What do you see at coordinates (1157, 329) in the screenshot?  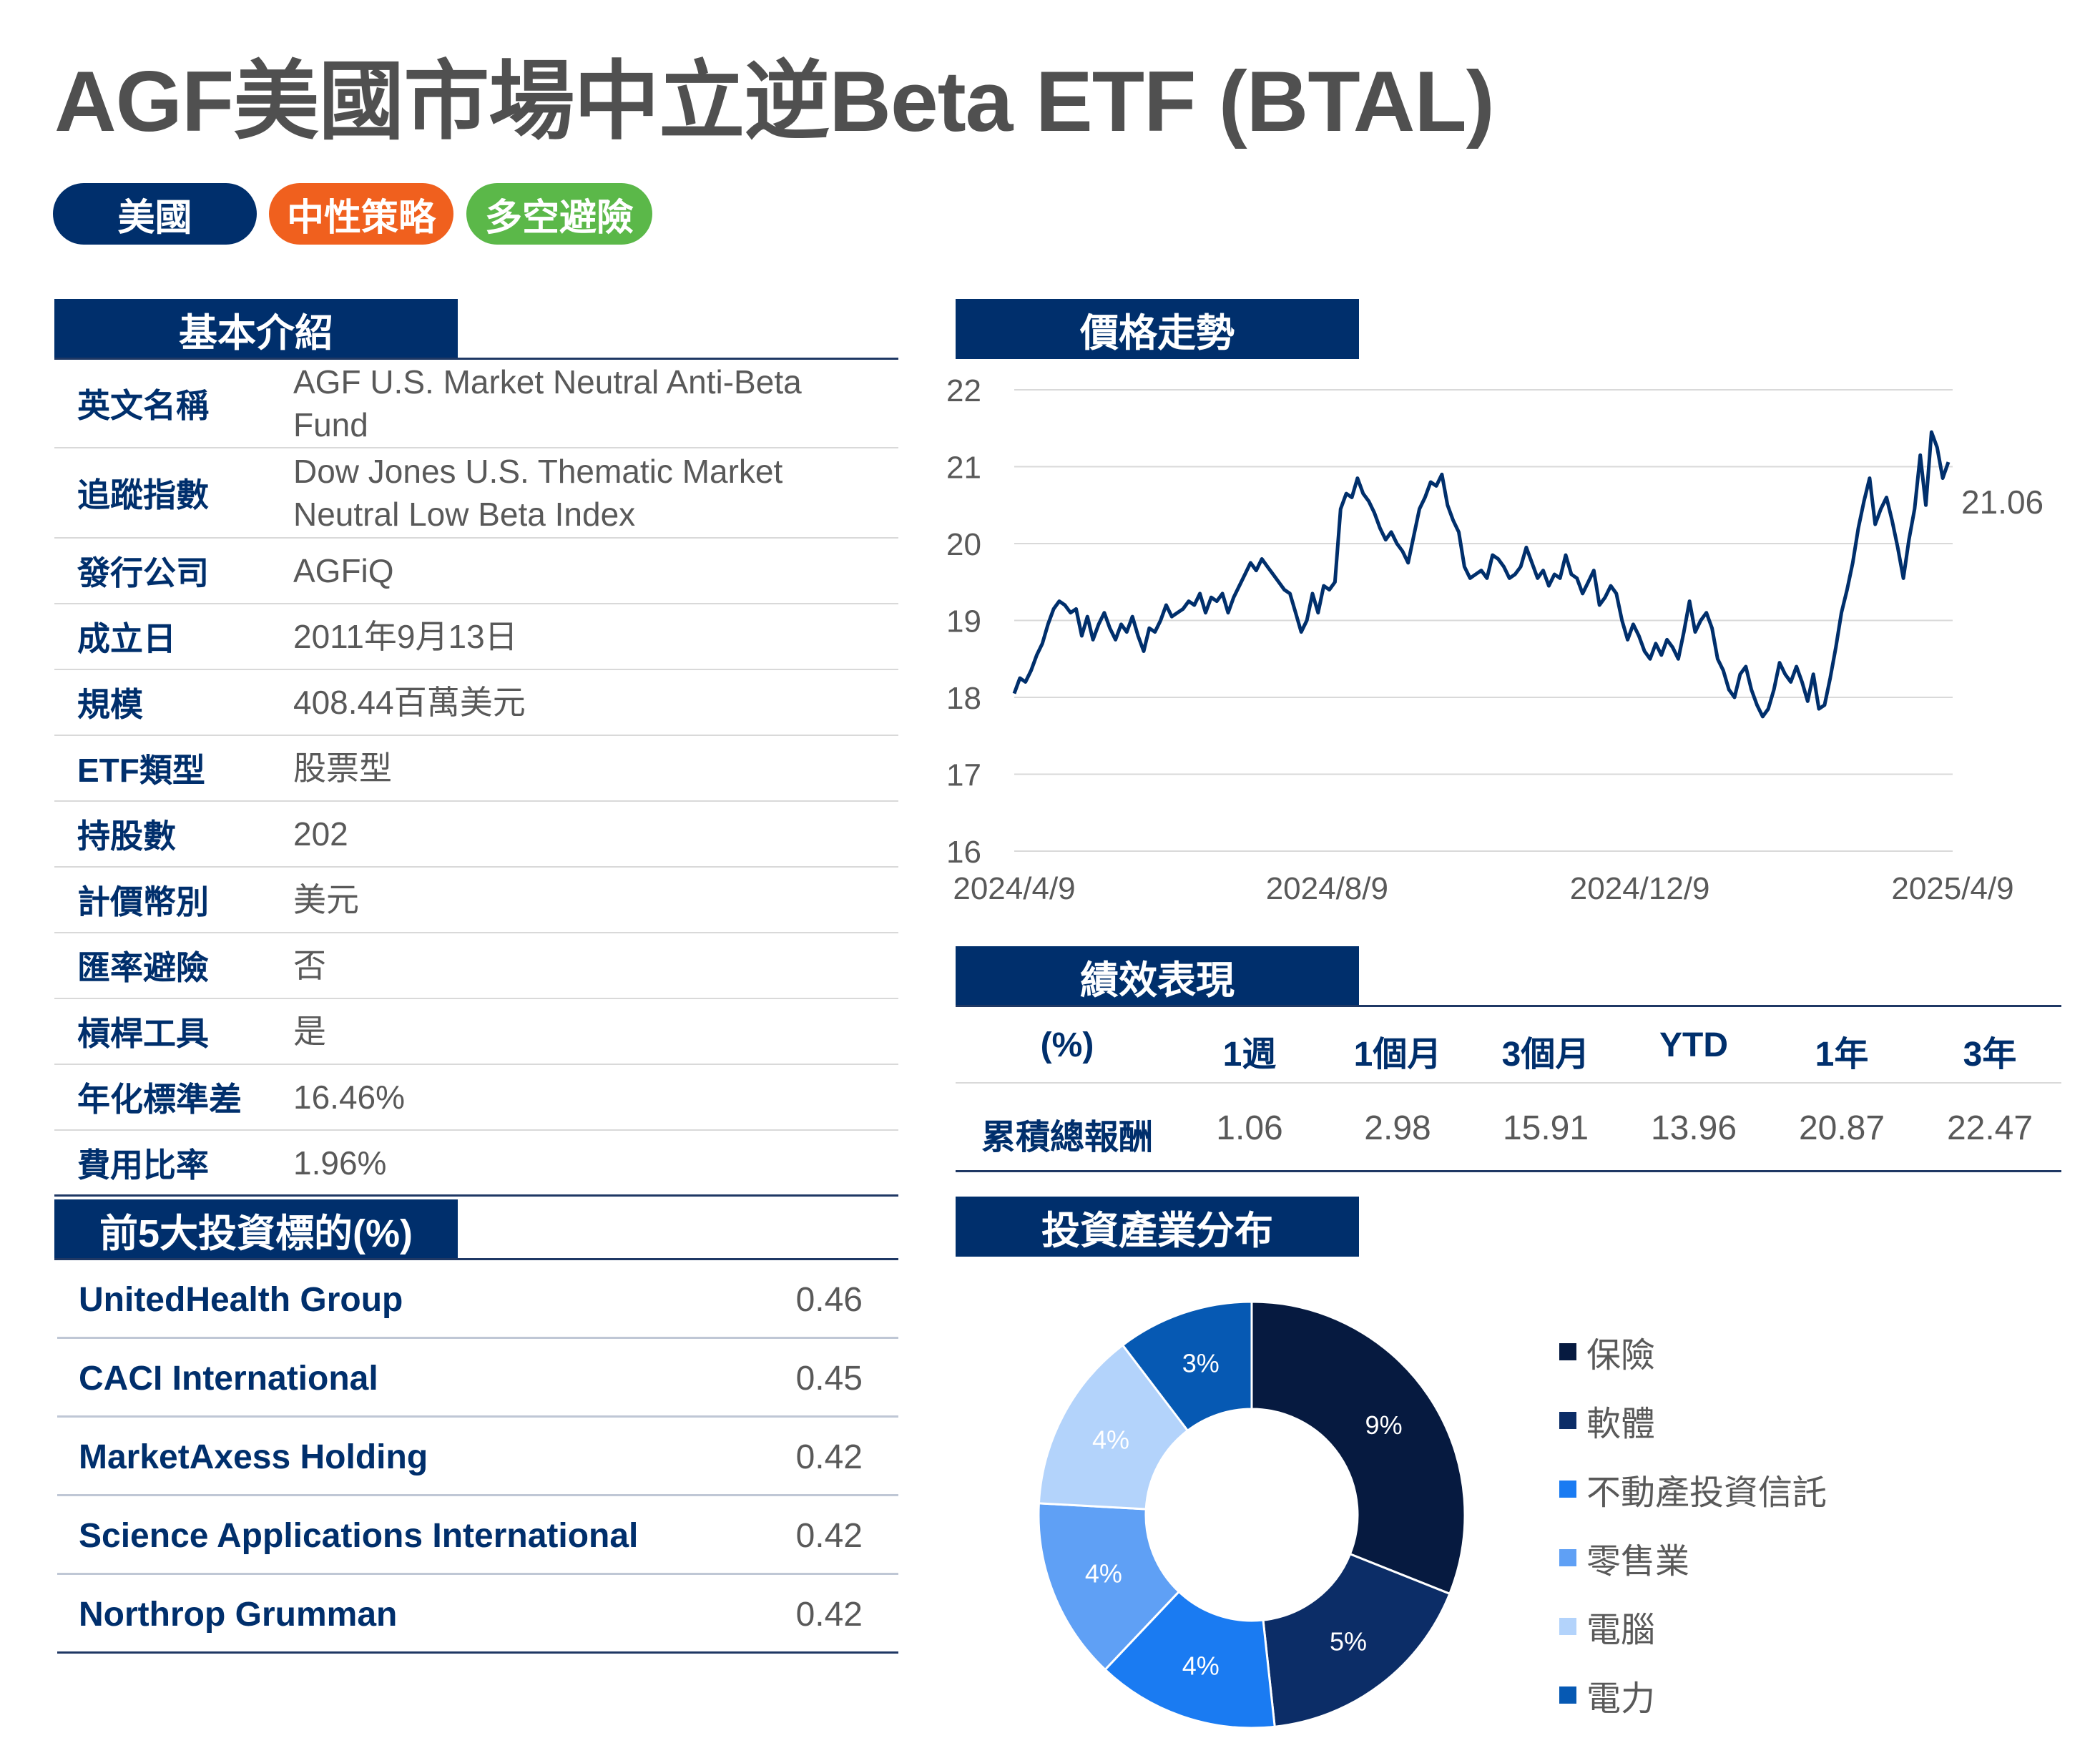 I see `price-trend-header: 價格走勢` at bounding box center [1157, 329].